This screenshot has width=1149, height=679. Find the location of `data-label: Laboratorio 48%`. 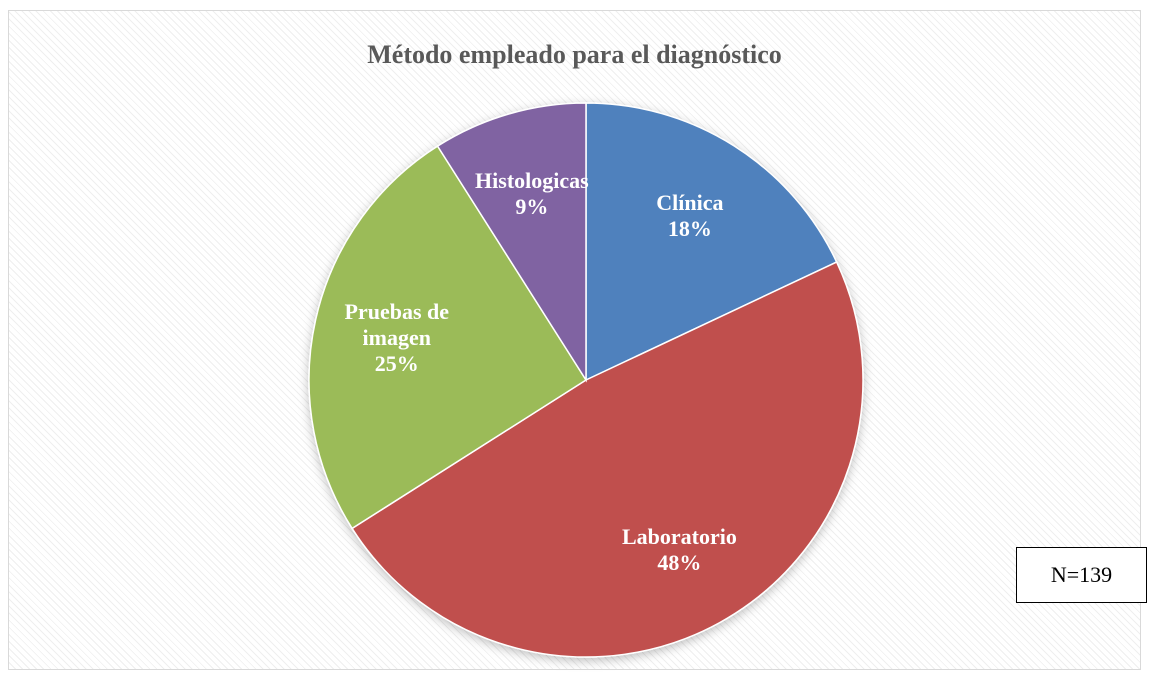

data-label: Laboratorio 48% is located at coordinates (679, 550).